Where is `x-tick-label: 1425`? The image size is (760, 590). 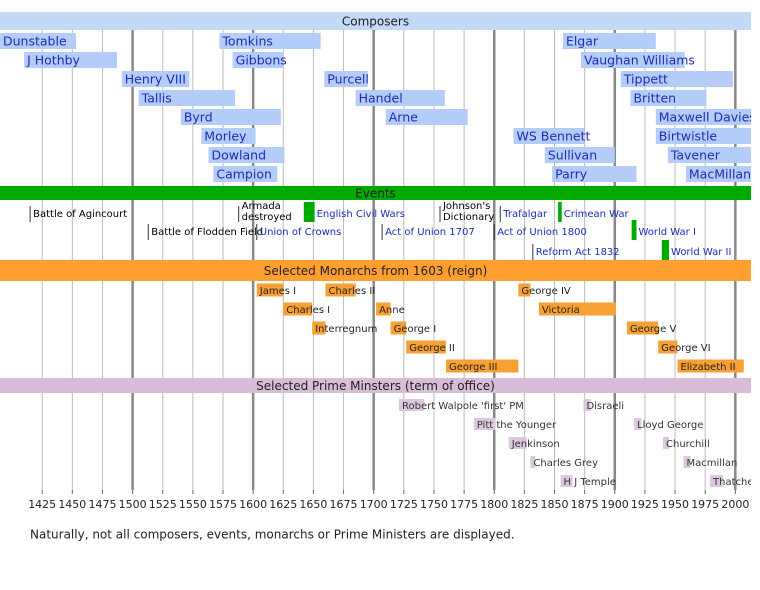
x-tick-label: 1425 is located at coordinates (42, 504).